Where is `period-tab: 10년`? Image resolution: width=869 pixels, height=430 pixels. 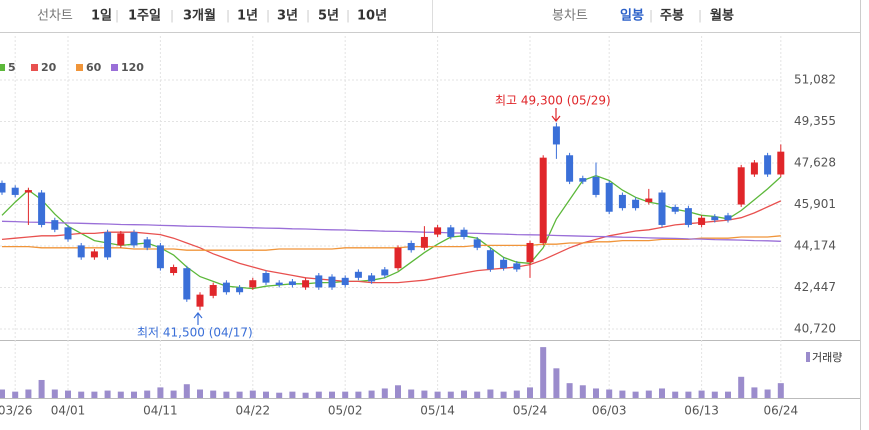 period-tab: 10년 is located at coordinates (372, 16).